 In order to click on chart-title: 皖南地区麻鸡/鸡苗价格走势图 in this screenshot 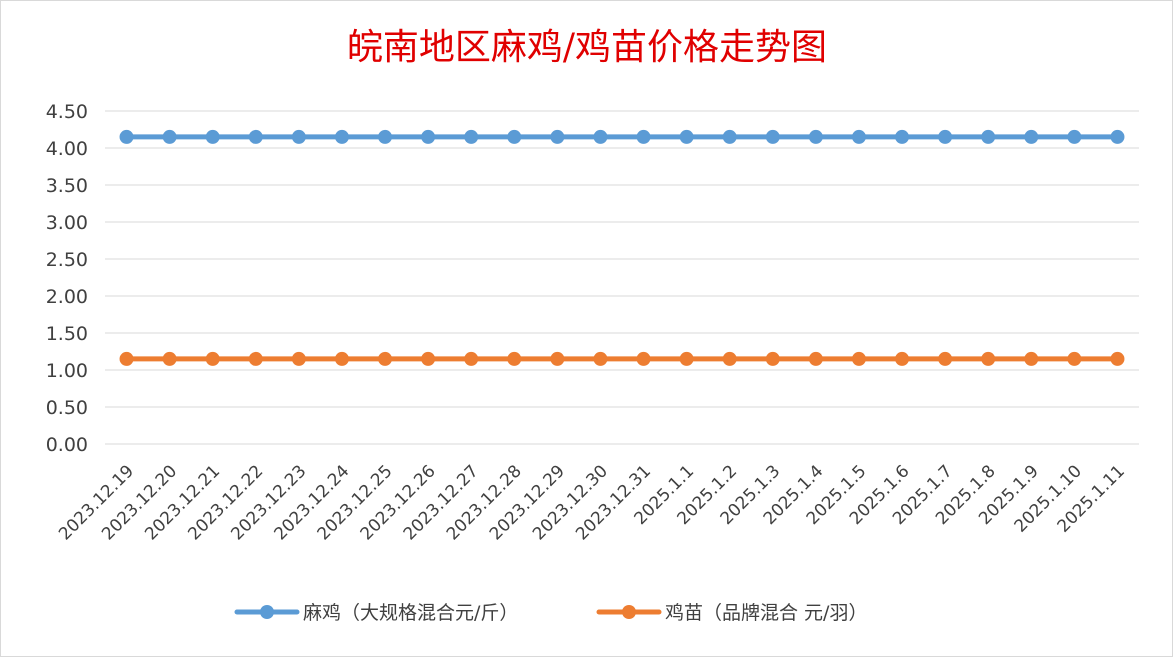, I will do `click(587, 47)`.